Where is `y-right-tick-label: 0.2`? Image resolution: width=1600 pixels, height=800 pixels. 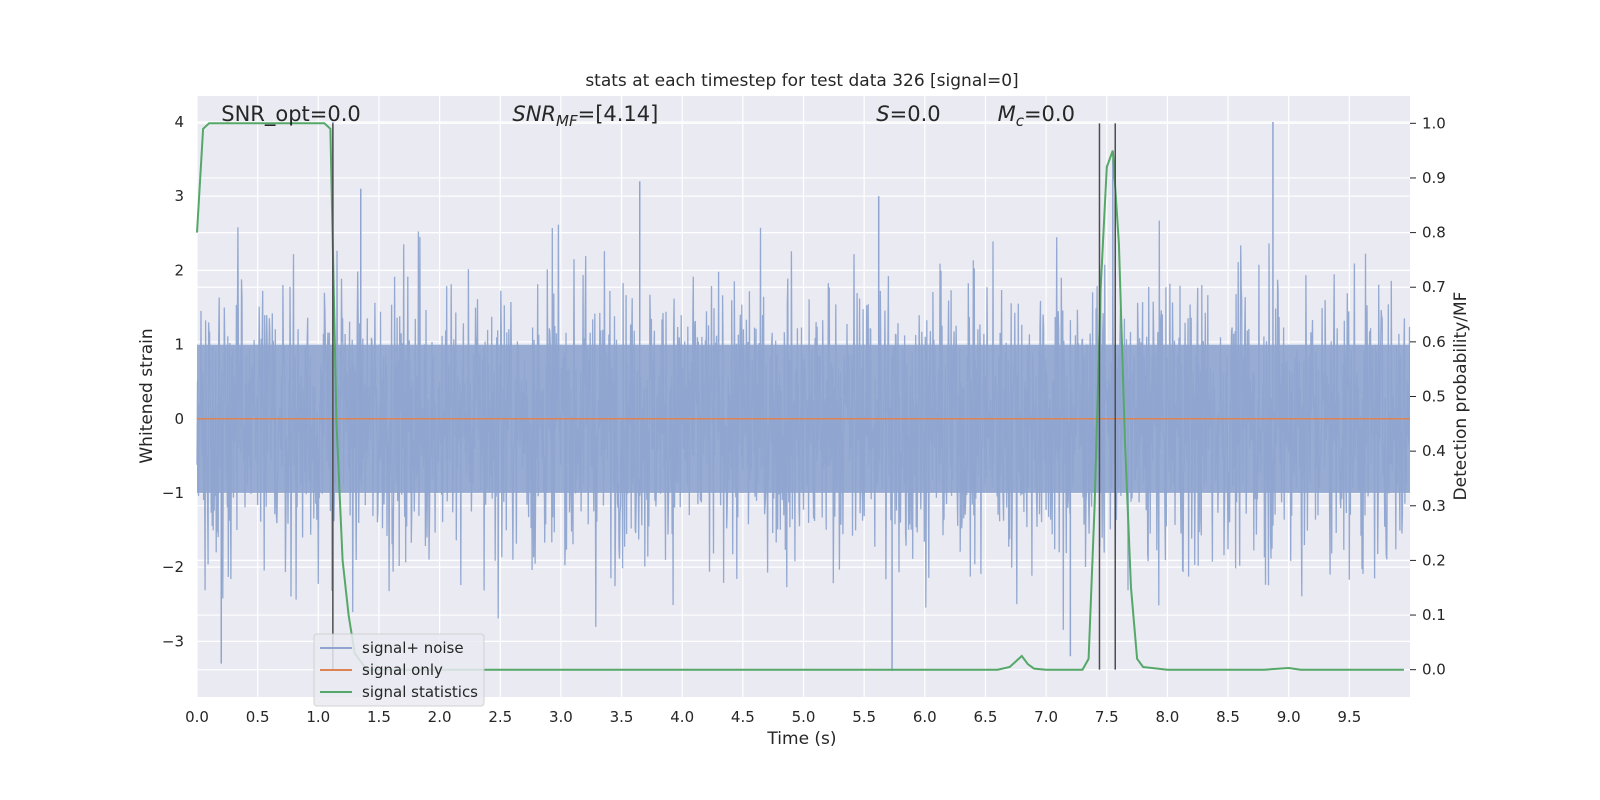 y-right-tick-label: 0.2 is located at coordinates (1434, 560).